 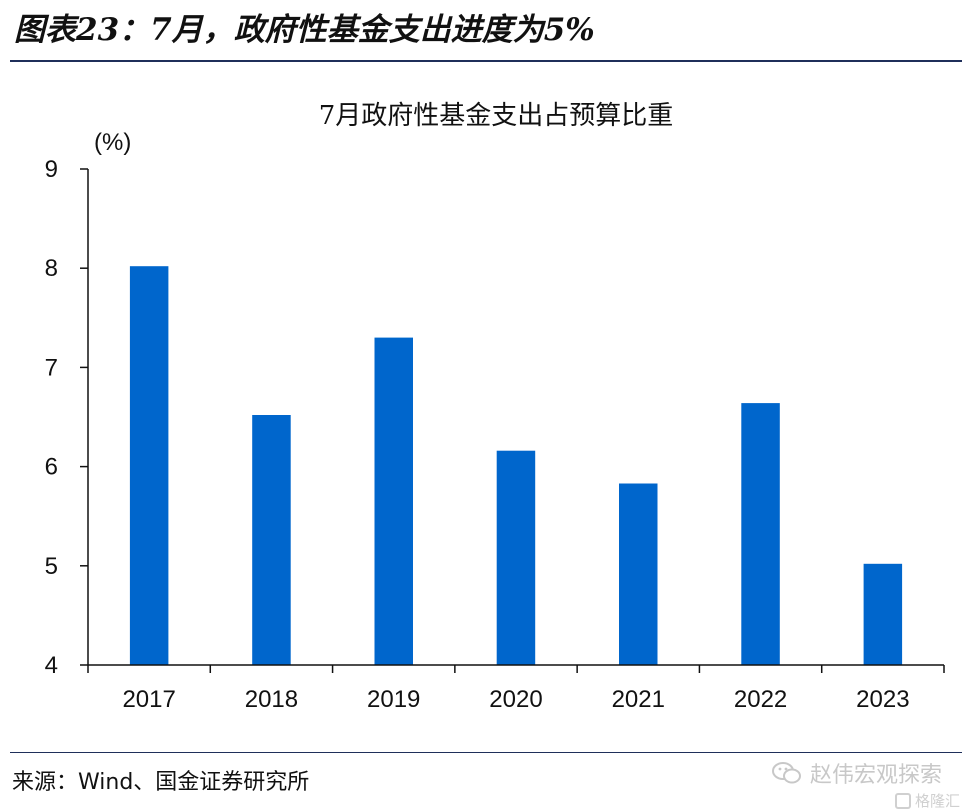 What do you see at coordinates (638, 699) in the screenshot?
I see `x-tick-label: 2021` at bounding box center [638, 699].